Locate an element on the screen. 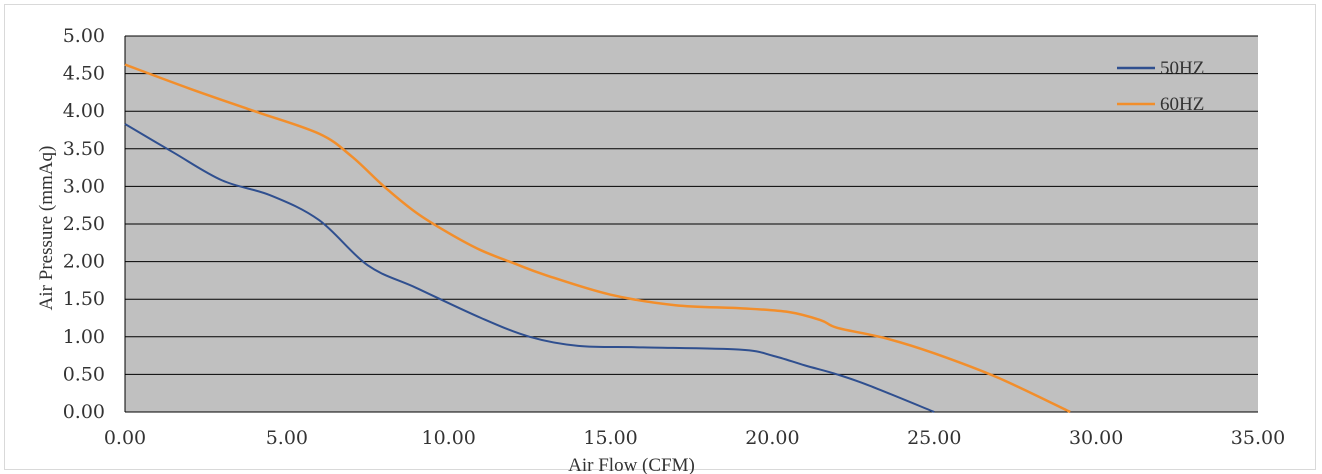  x-axis-label: Air Flow (CFM) is located at coordinates (631, 464).